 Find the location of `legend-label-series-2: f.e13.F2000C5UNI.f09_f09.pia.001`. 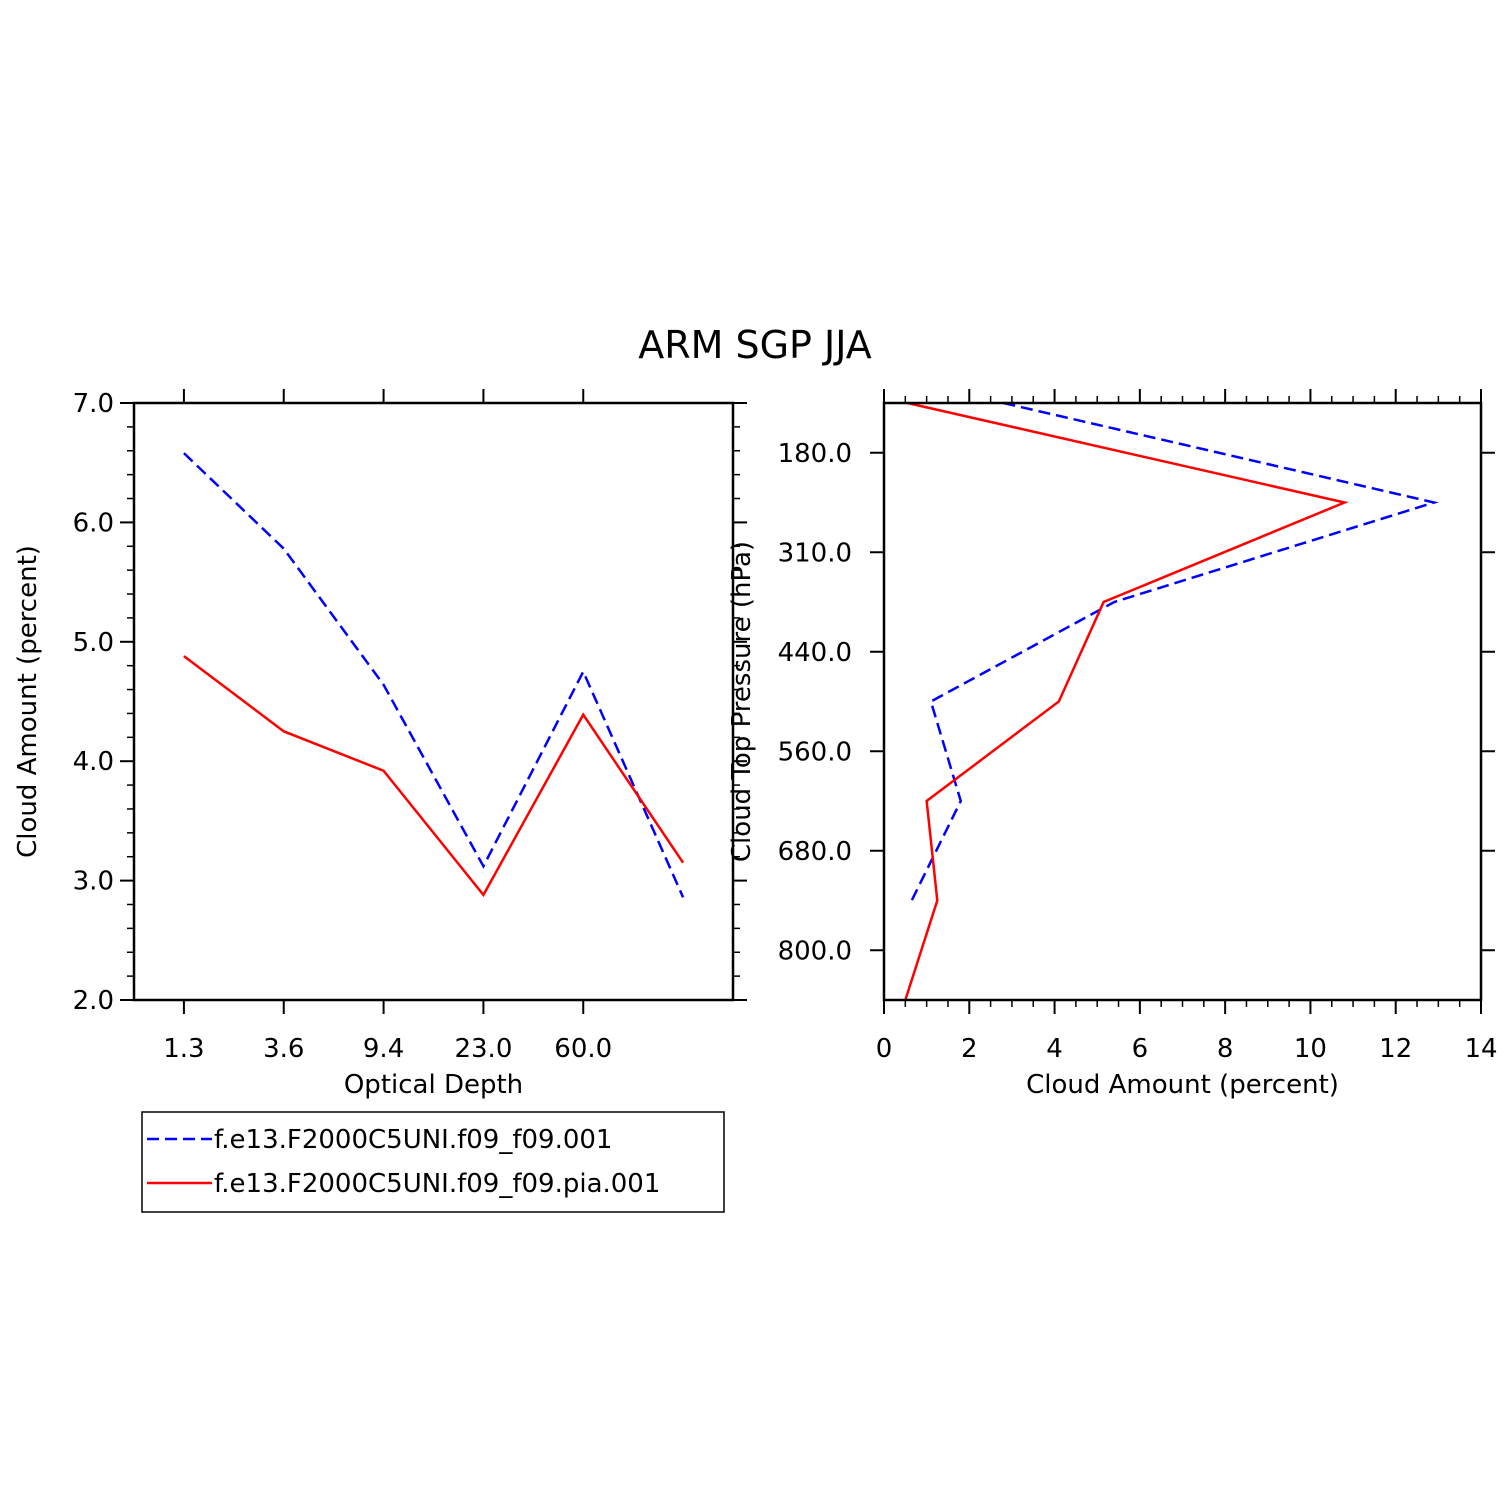

legend-label-series-2: f.e13.F2000C5UNI.f09_f09.pia.001 is located at coordinates (437, 1184).